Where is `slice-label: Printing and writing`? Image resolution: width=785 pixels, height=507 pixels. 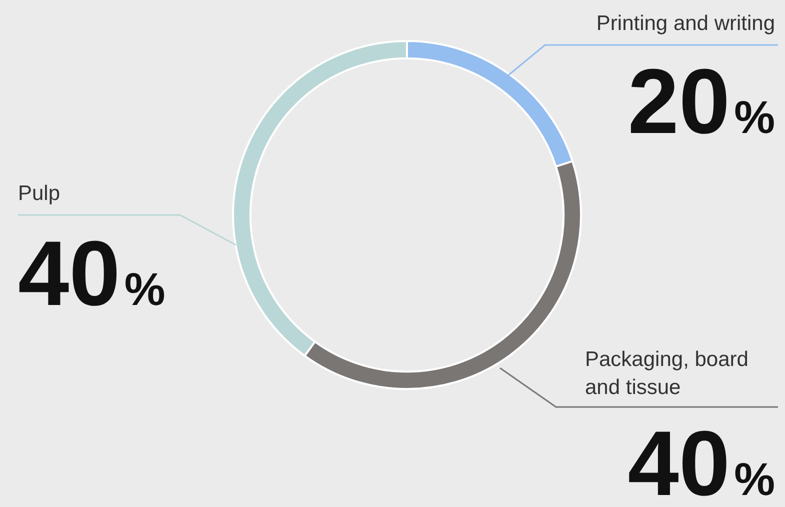 slice-label: Printing and writing is located at coordinates (685, 23).